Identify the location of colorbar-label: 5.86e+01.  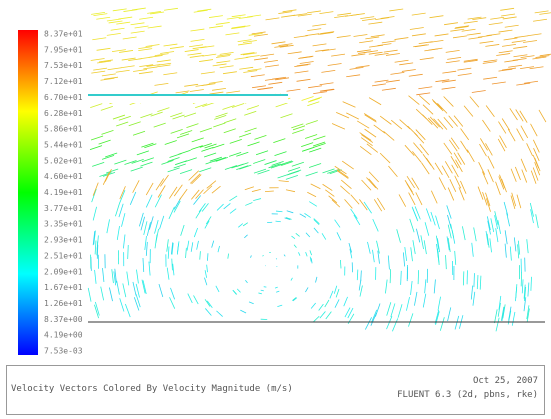
(63, 129).